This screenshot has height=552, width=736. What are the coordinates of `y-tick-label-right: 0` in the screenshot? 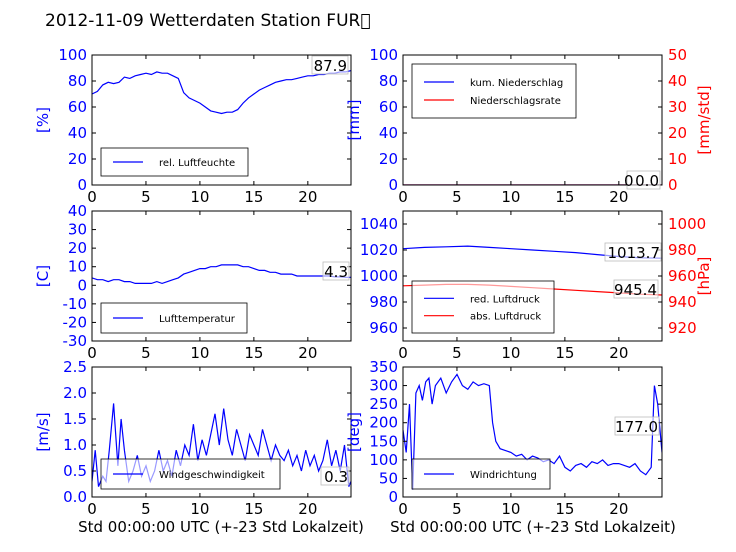 It's located at (673, 185).